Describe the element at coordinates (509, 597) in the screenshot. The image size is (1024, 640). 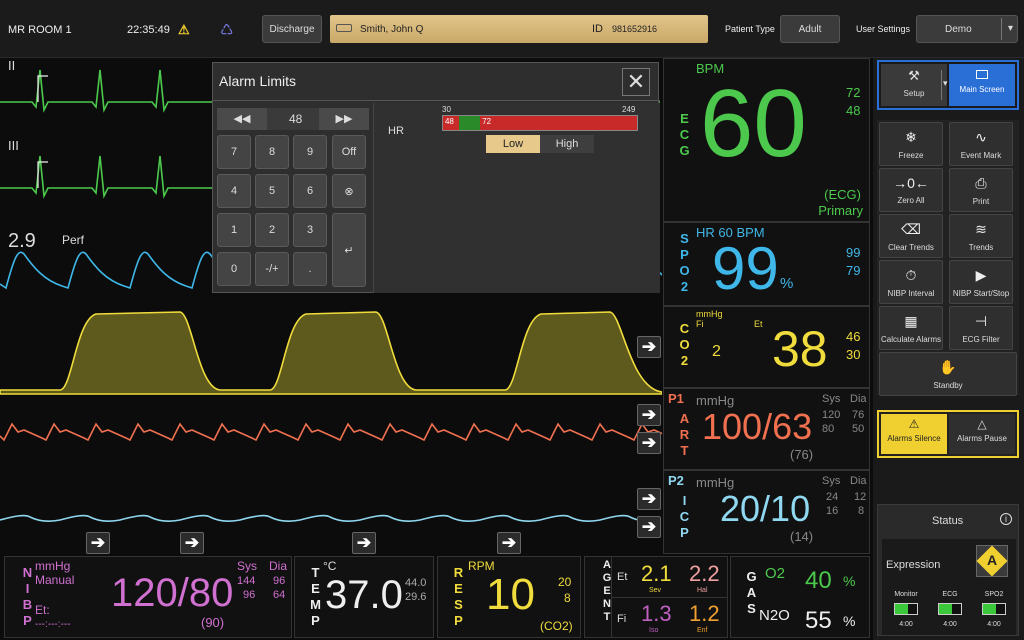
I see `resp-panel: RESP RPM 10 20 8 (CO2)` at that location.